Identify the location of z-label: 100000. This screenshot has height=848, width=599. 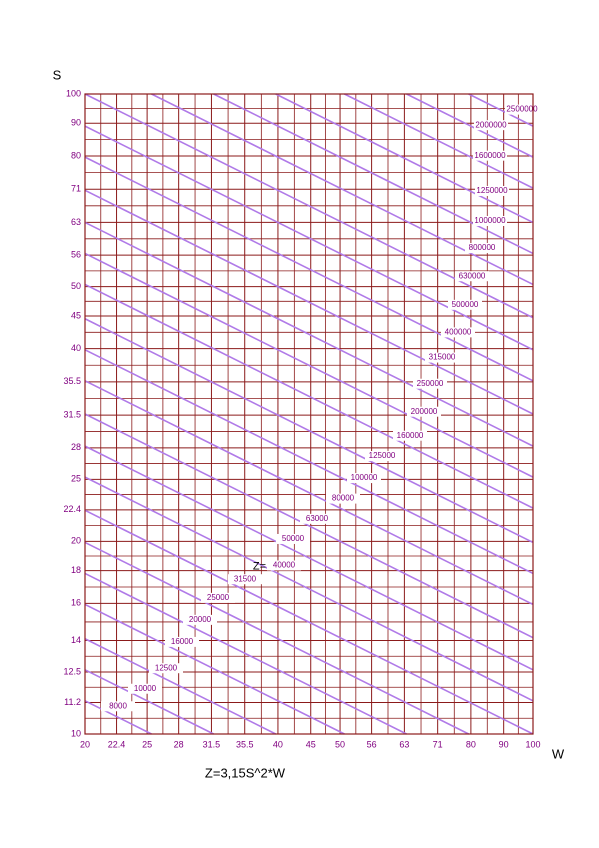
(364, 477).